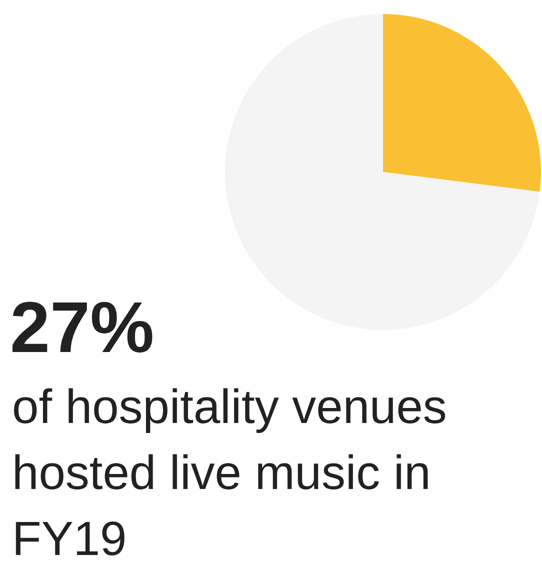  Describe the element at coordinates (462, 103) in the screenshot. I see `pie-slice` at that location.